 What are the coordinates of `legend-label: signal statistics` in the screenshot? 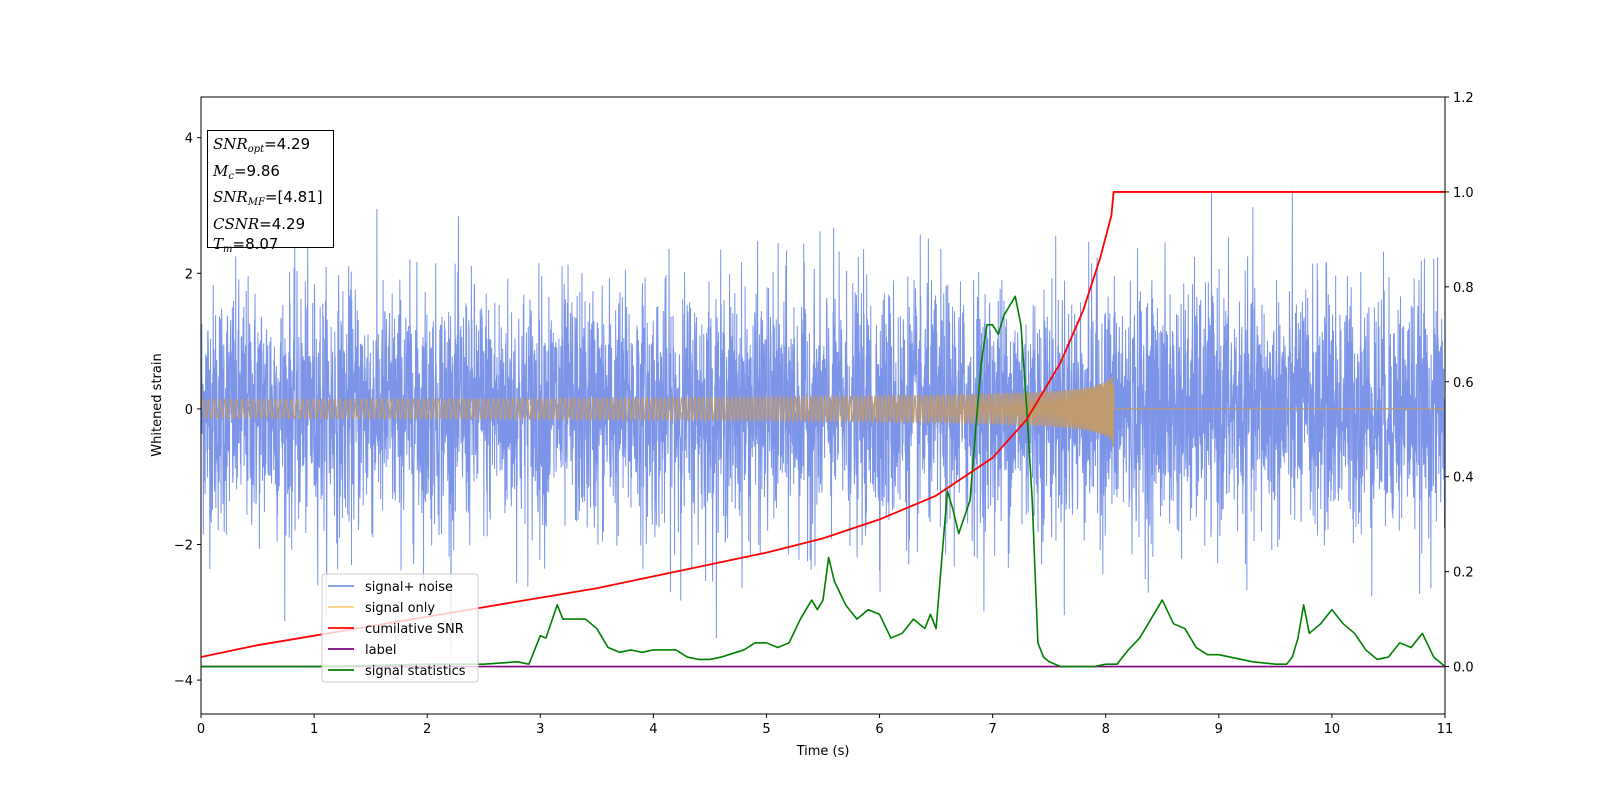 It's located at (415, 671).